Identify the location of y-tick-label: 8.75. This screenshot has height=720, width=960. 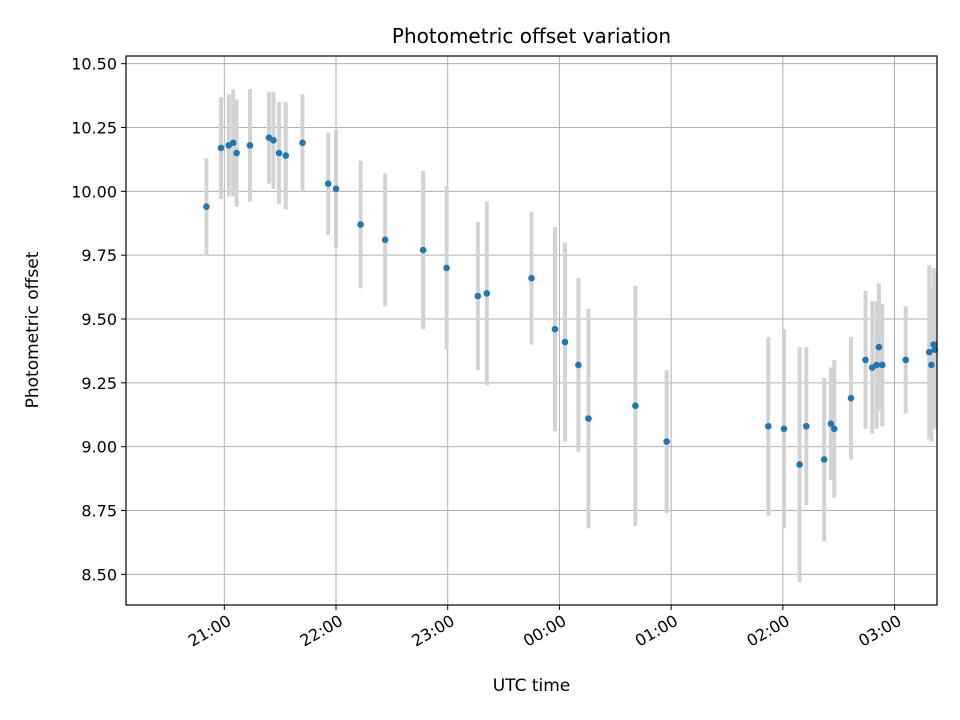
(99, 511).